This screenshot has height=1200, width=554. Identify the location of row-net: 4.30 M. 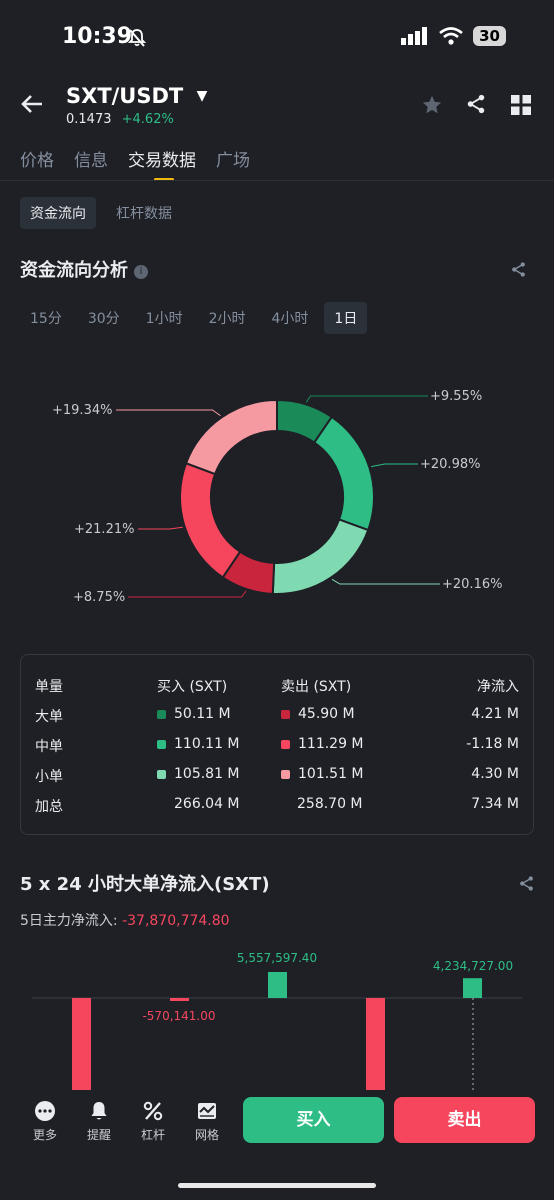
(495, 774).